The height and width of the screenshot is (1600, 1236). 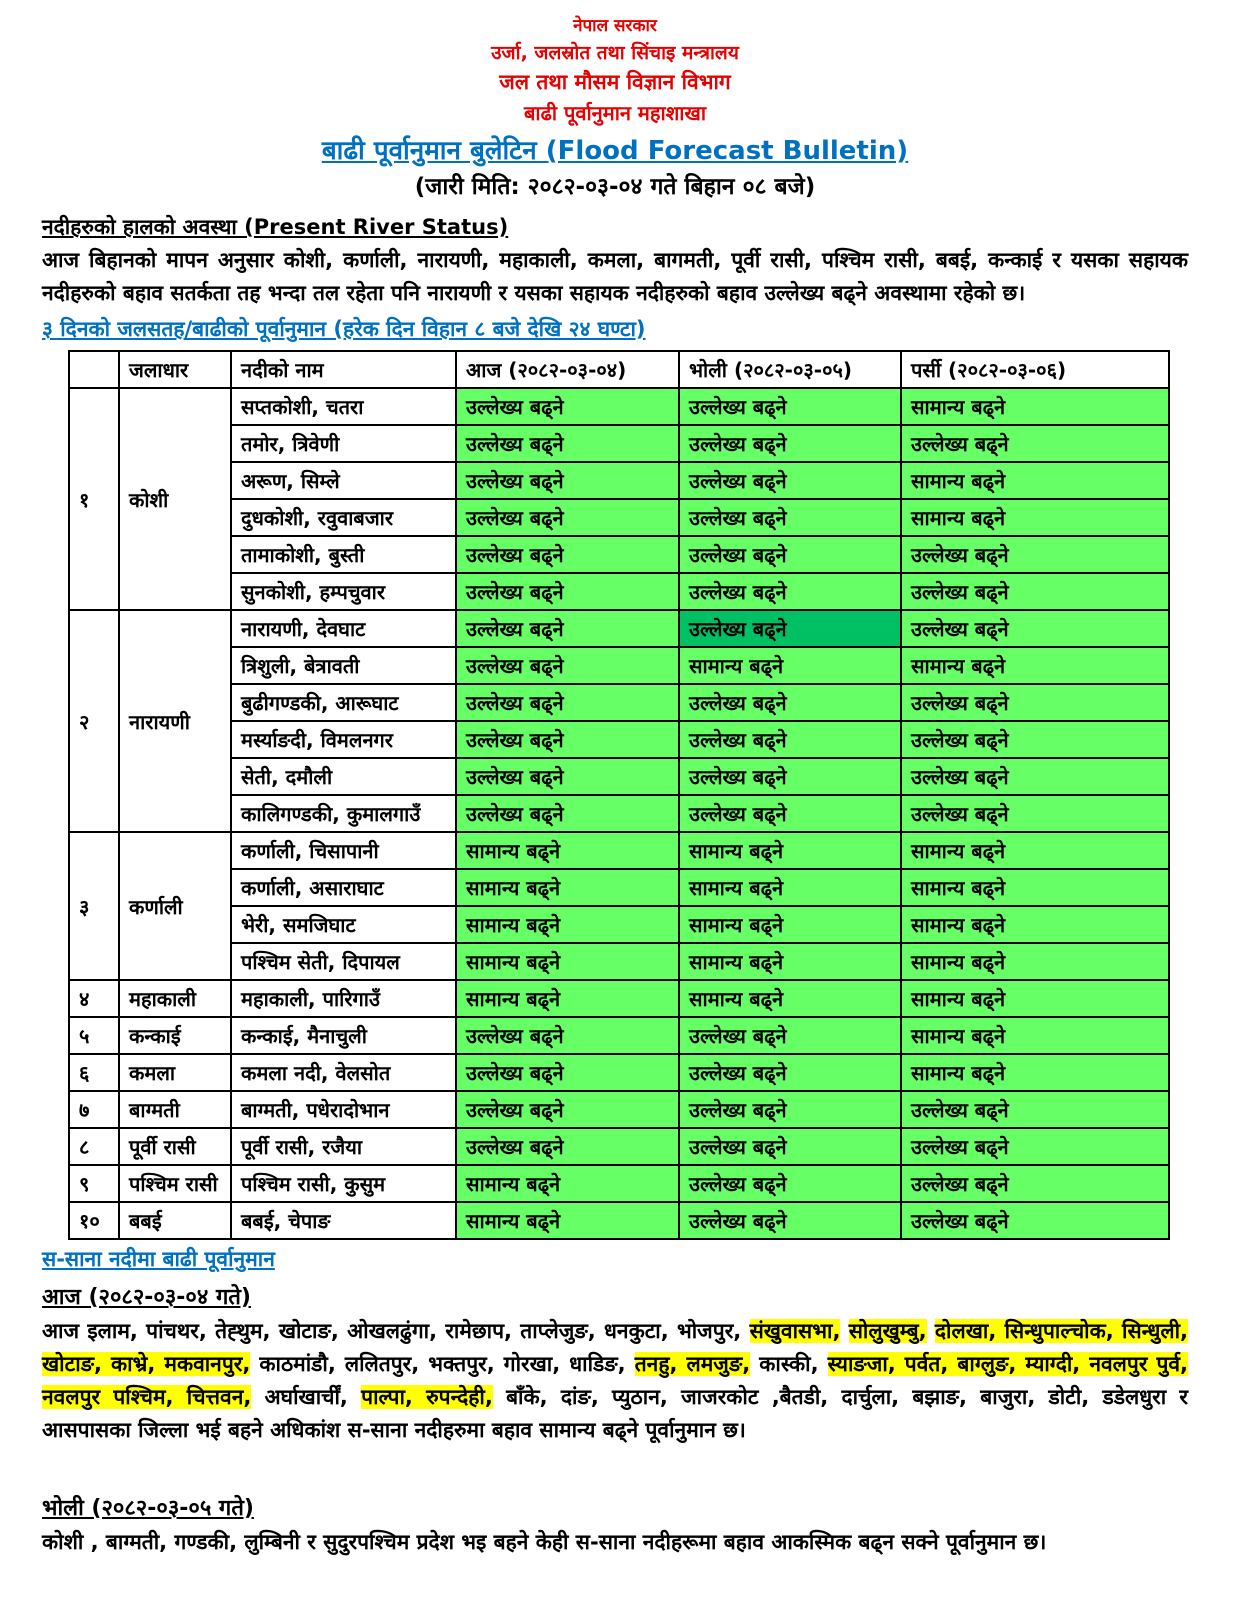 What do you see at coordinates (1035, 369) in the screenshot?
I see `column-header-dayafter: पर्सी (२०८२-०३-०६)` at bounding box center [1035, 369].